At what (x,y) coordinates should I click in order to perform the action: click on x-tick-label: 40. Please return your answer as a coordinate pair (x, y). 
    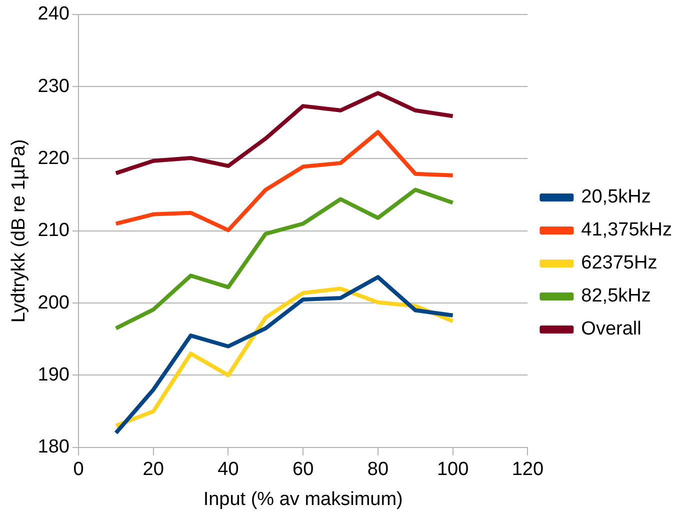
    Looking at the image, I should click on (228, 469).